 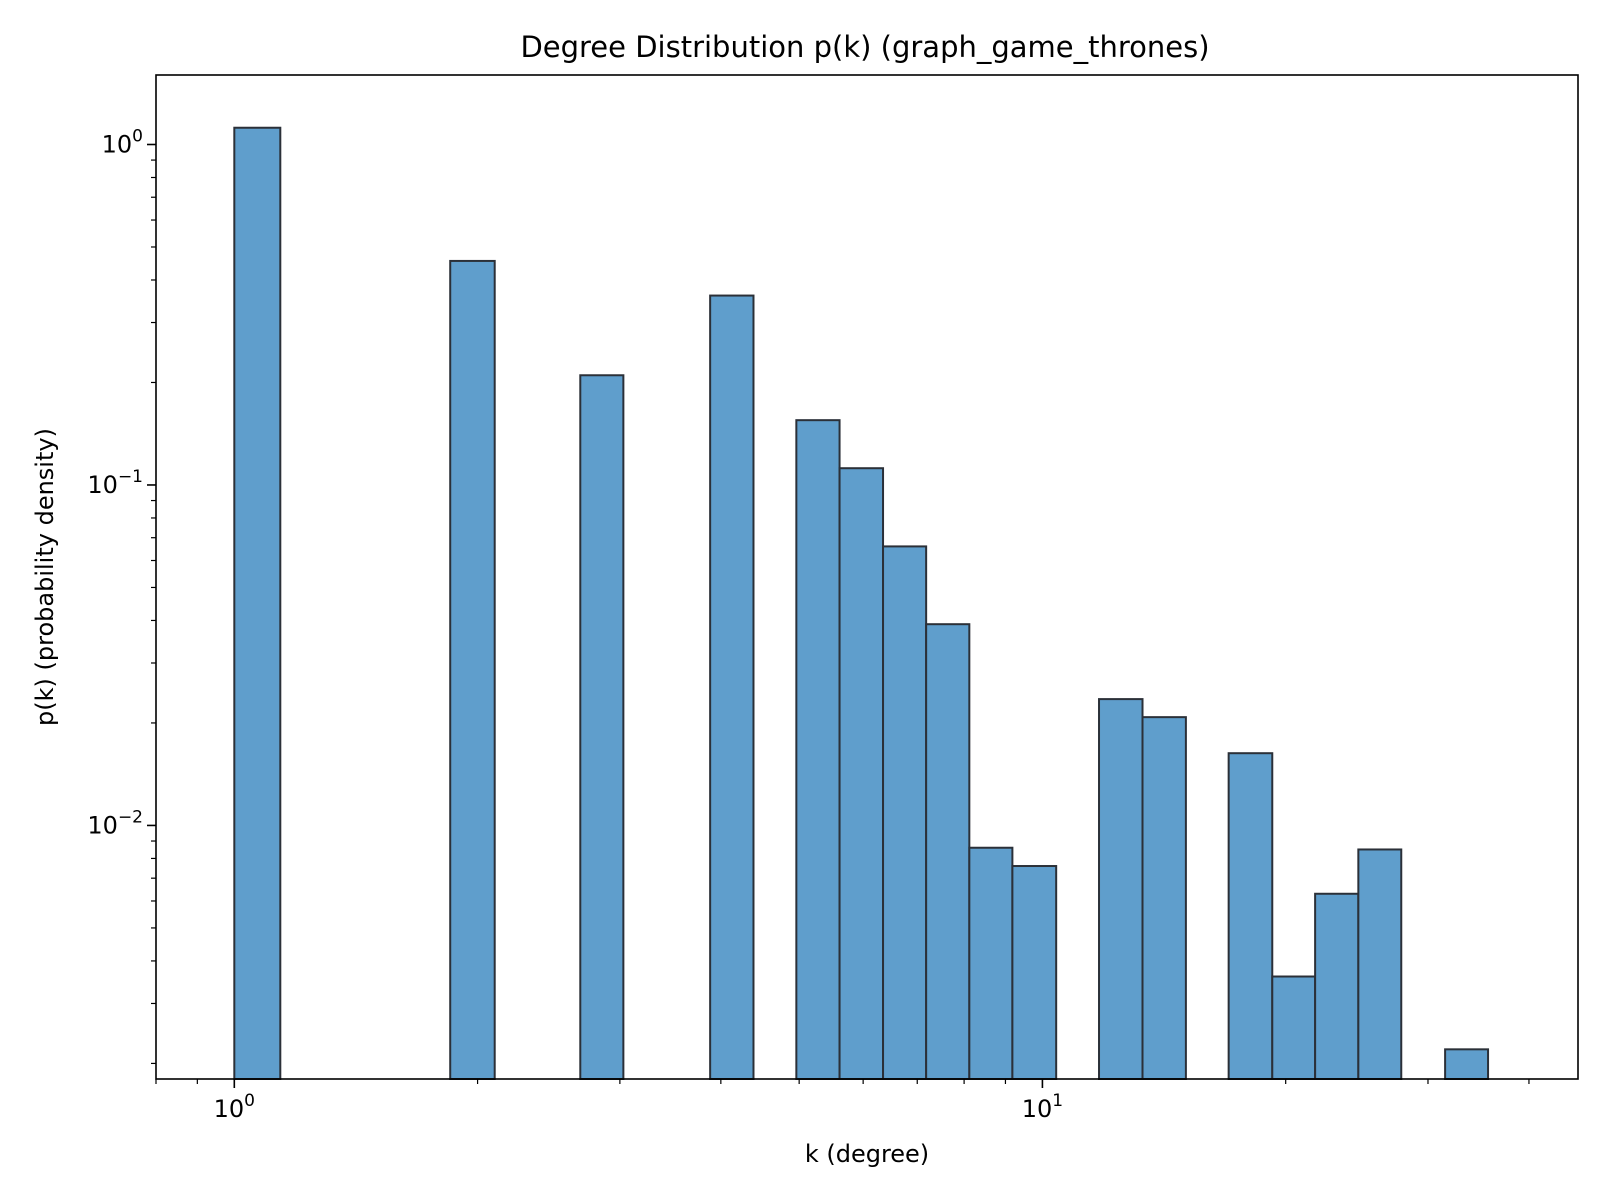 What do you see at coordinates (45, 577) in the screenshot?
I see `y-axis-label: p(k) (probability density)` at bounding box center [45, 577].